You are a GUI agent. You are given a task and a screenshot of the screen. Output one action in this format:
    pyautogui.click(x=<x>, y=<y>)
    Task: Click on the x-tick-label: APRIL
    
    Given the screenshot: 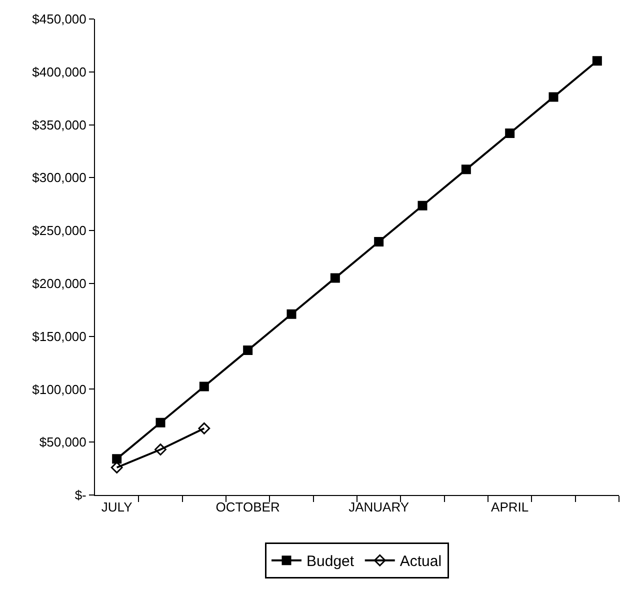 What is the action you would take?
    pyautogui.click(x=510, y=507)
    